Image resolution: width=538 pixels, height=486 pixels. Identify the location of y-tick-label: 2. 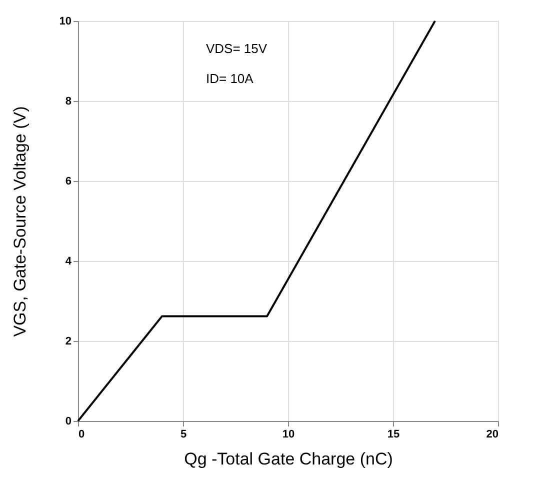
(68, 342).